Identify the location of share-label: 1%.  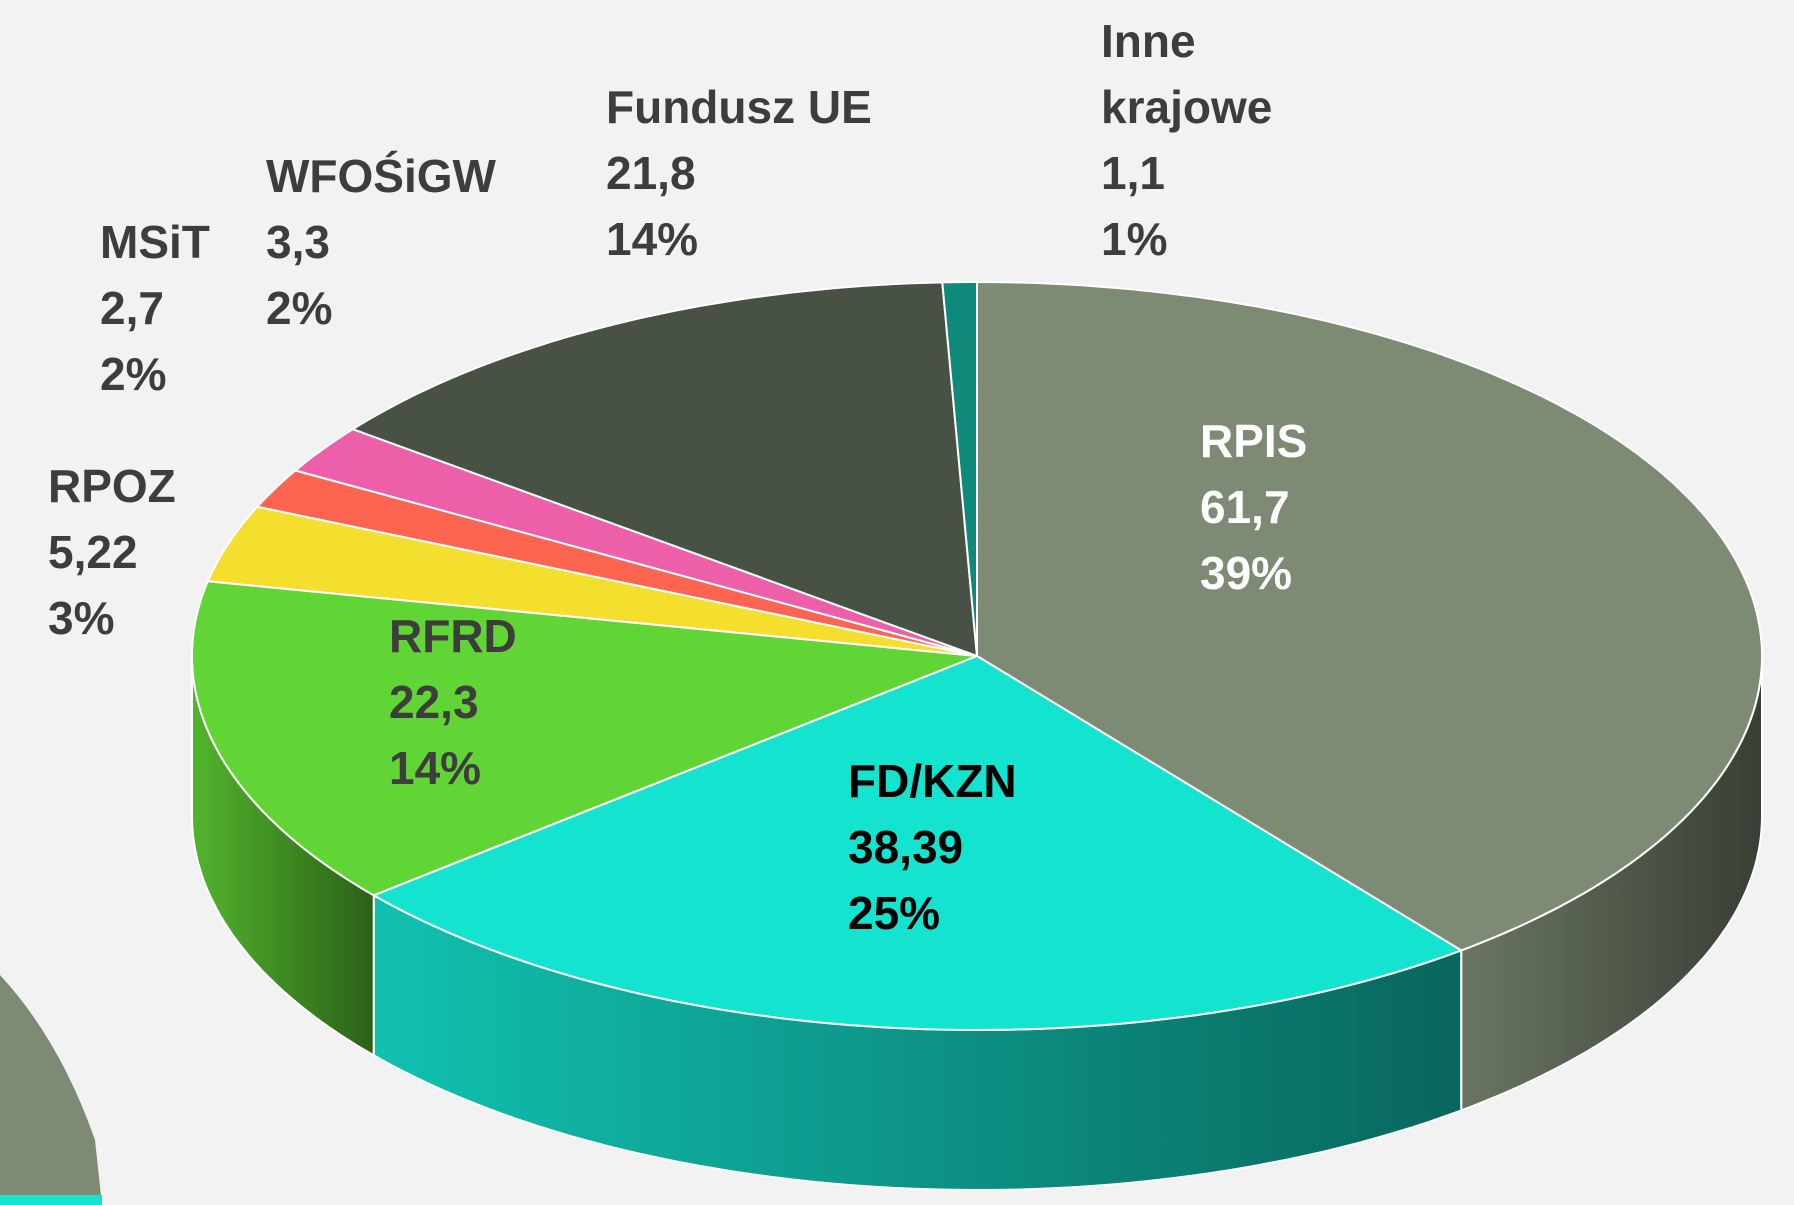
(1134, 239).